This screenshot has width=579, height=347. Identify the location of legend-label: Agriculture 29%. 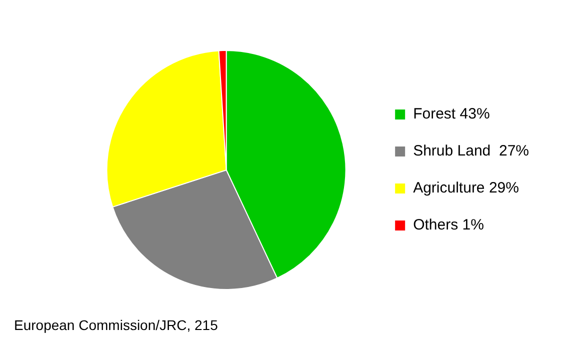
(466, 188).